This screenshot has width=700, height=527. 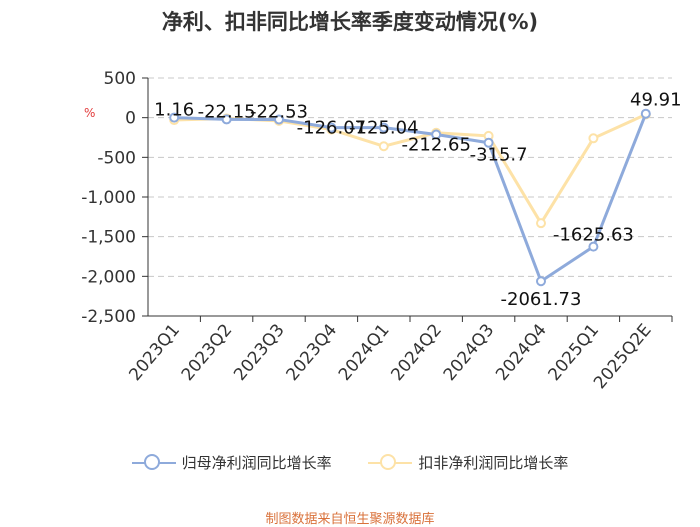 What do you see at coordinates (120, 79) in the screenshot?
I see `y-tick-label: 500` at bounding box center [120, 79].